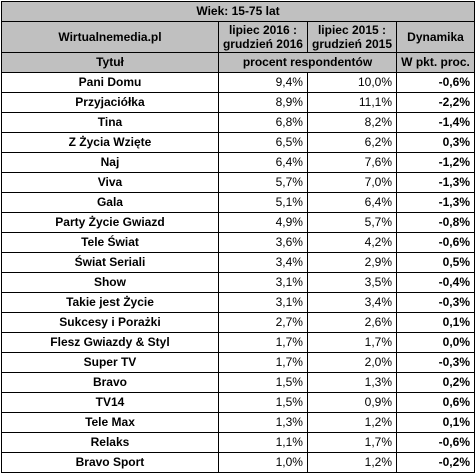  I want to click on table-row: Tele Max 1,3% 1,2% 0,1%, so click(238, 422).